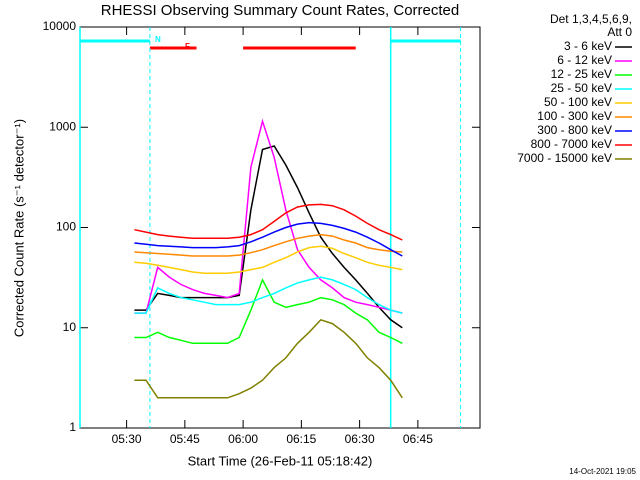 Image resolution: width=640 pixels, height=480 pixels. Describe the element at coordinates (602, 471) in the screenshot. I see `footer: 14-Oct-2021 19:05` at that location.